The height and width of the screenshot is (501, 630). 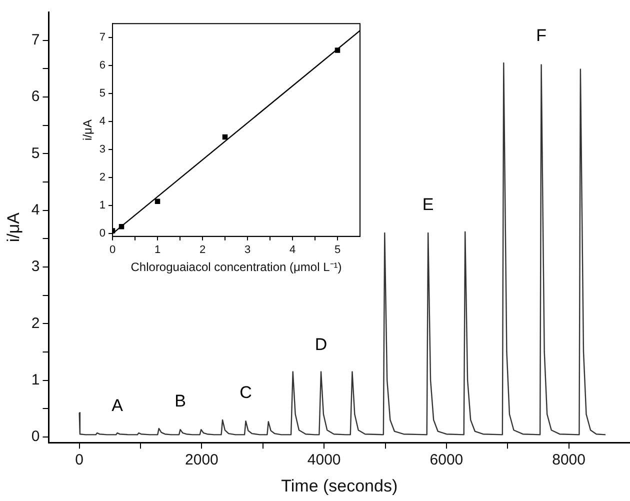 What do you see at coordinates (247, 250) in the screenshot?
I see `x-tick-label: 3` at bounding box center [247, 250].